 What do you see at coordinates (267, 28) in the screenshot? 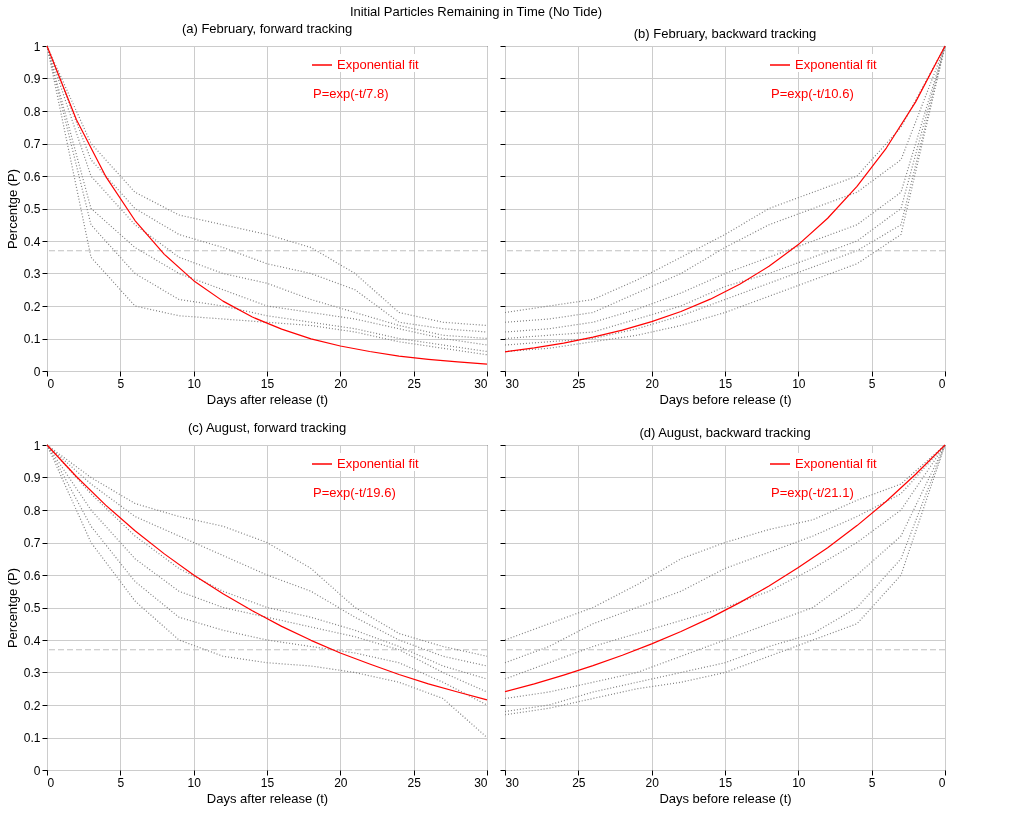
I see `chart-subtitle: (a) February, forward tracking` at bounding box center [267, 28].